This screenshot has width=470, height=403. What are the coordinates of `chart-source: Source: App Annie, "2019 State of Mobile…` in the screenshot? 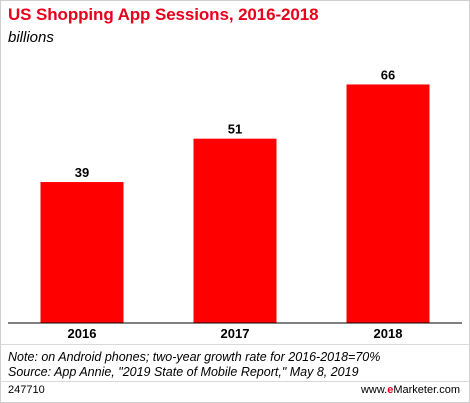 It's located at (183, 372).